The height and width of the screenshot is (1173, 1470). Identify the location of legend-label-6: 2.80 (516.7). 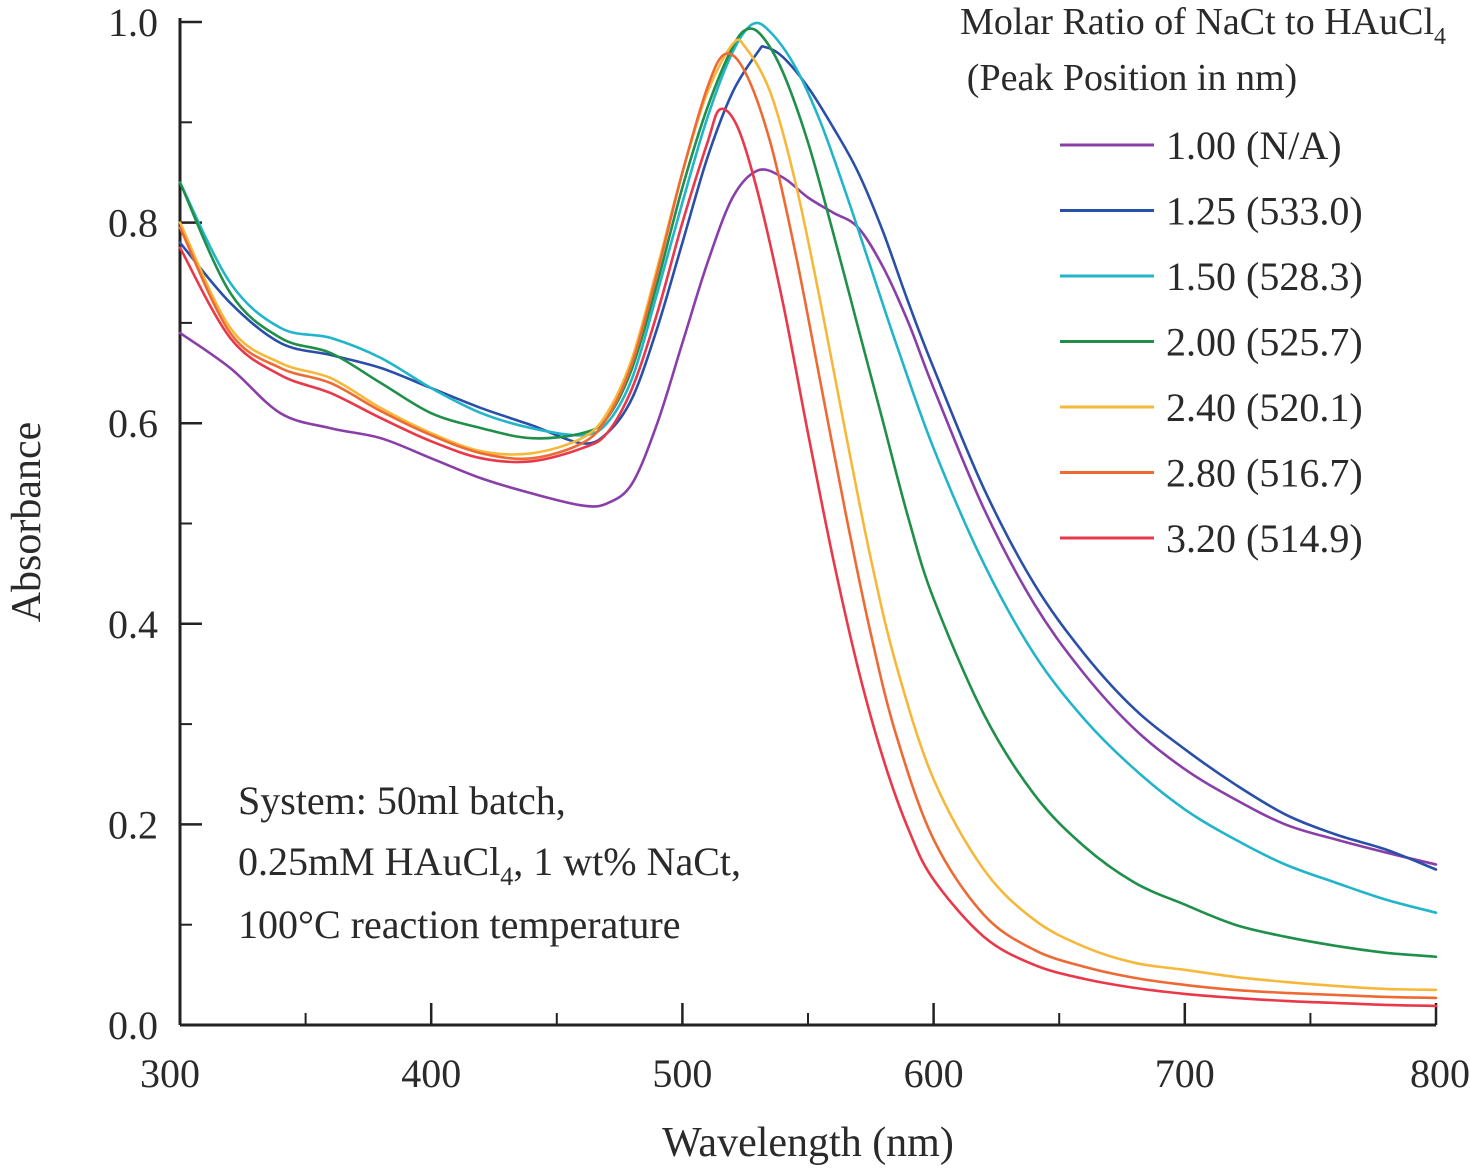
(1264, 473).